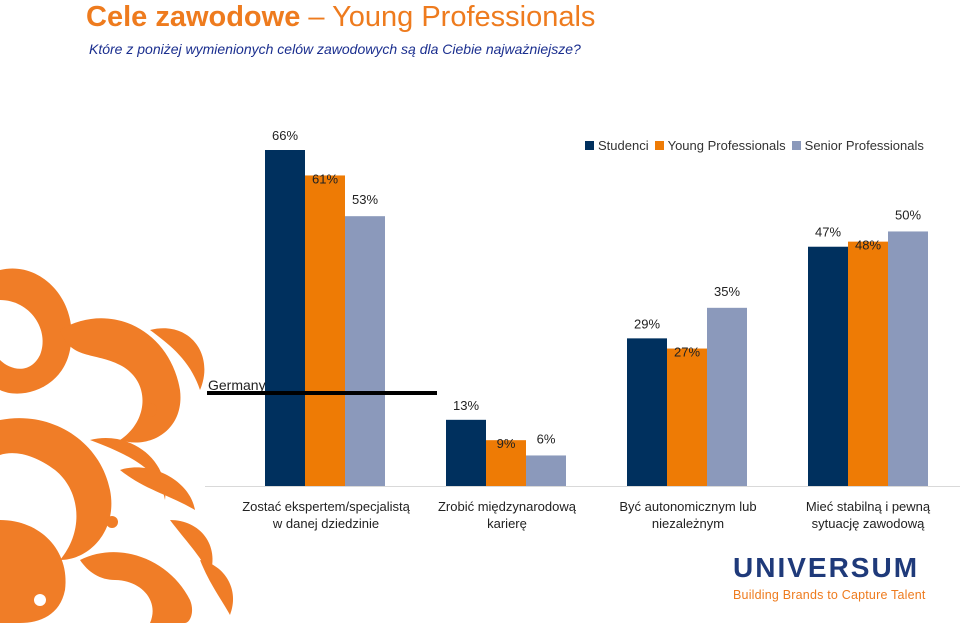 This screenshot has width=960, height=623. Describe the element at coordinates (237, 385) in the screenshot. I see `germany-label: Germany` at that location.